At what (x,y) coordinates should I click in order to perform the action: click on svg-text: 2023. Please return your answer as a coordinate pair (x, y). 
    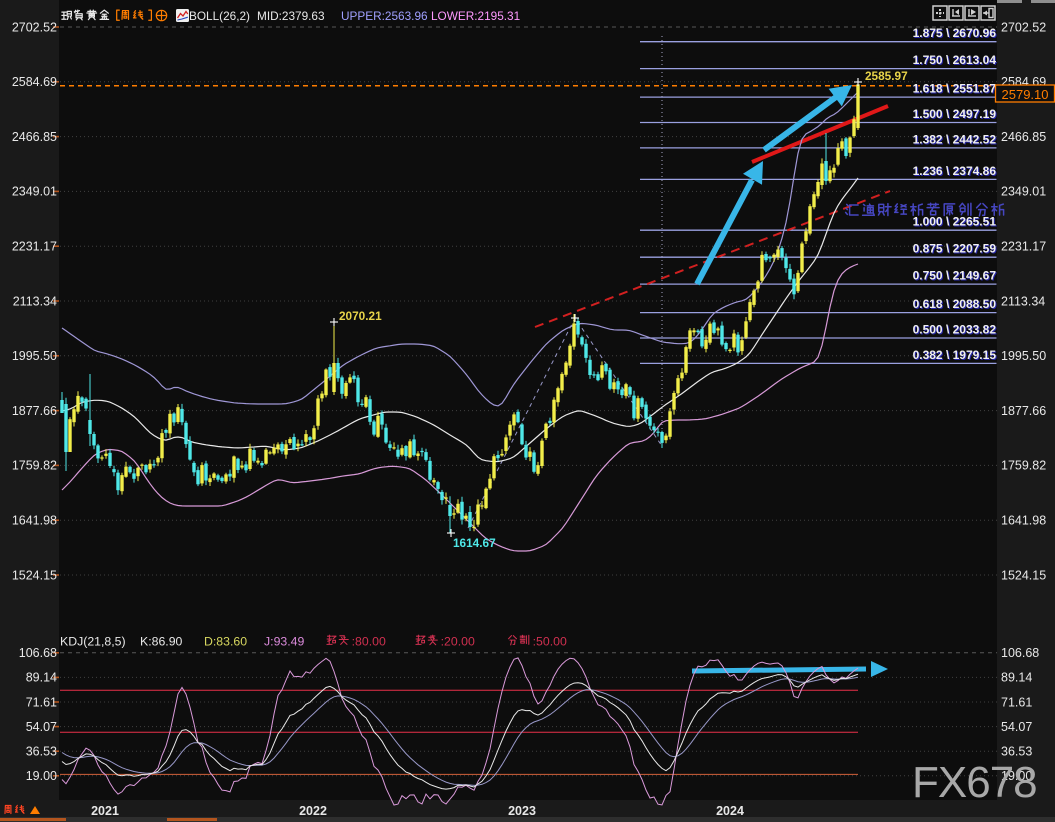
    Looking at the image, I should click on (522, 811).